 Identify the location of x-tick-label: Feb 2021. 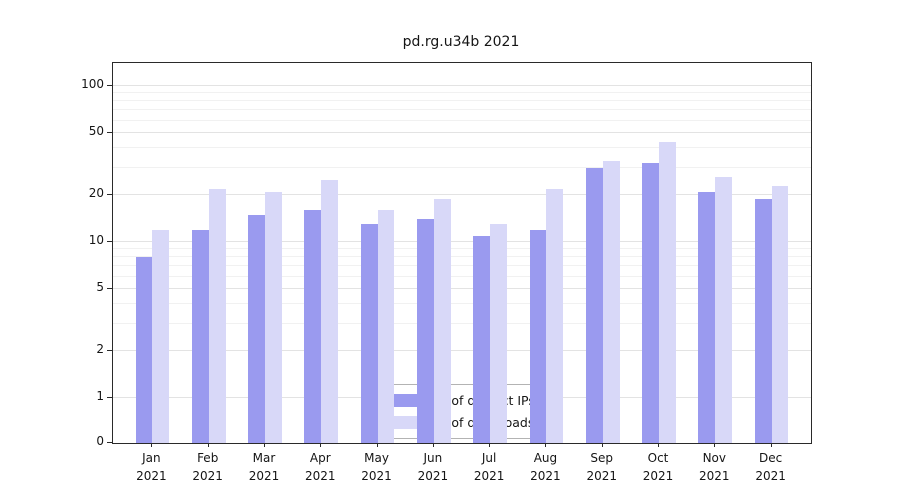
(207, 467).